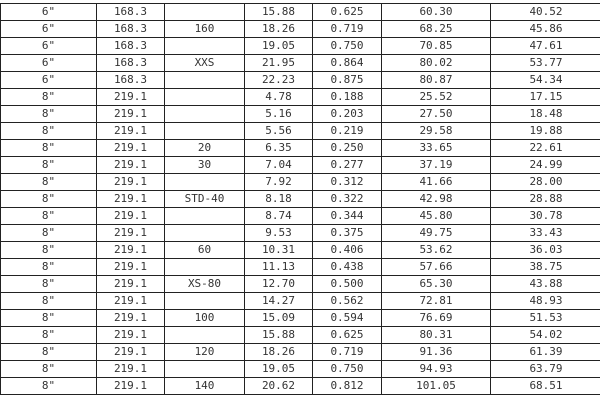  I want to click on cell-weight-lb-per-ft: 45.86, so click(545, 29).